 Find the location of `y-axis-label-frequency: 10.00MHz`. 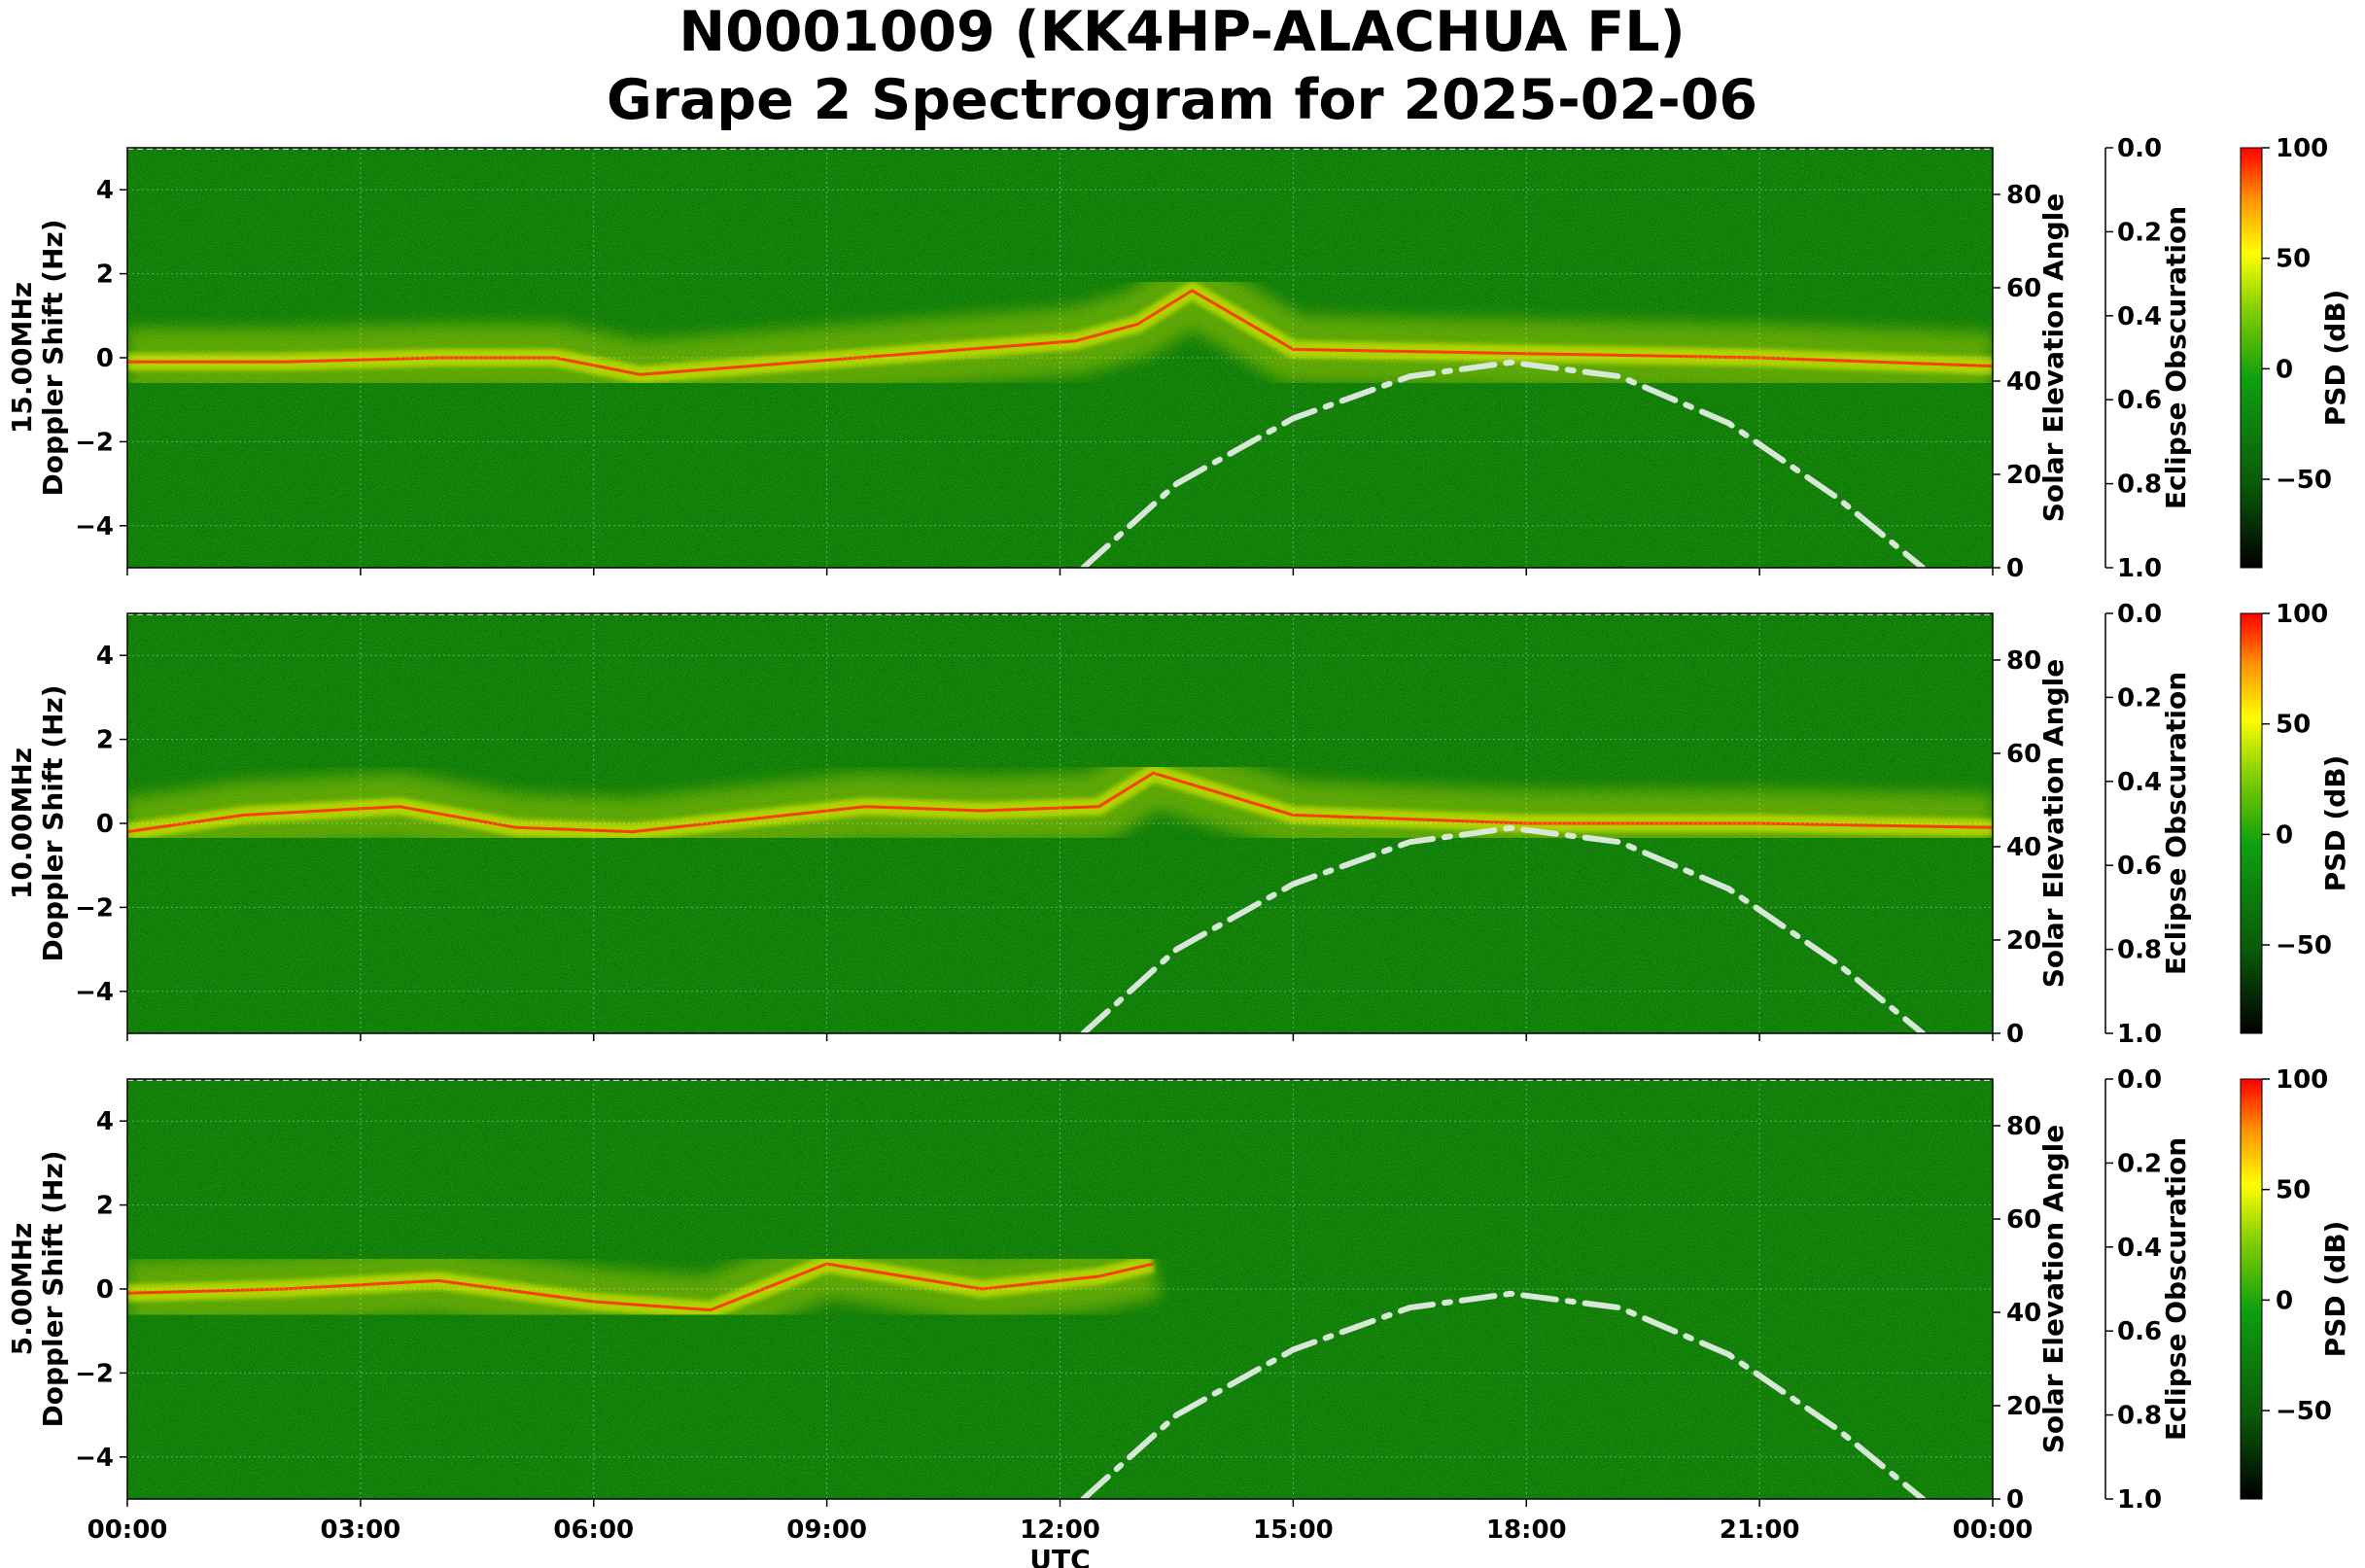

y-axis-label-frequency: 10.00MHz is located at coordinates (22, 823).